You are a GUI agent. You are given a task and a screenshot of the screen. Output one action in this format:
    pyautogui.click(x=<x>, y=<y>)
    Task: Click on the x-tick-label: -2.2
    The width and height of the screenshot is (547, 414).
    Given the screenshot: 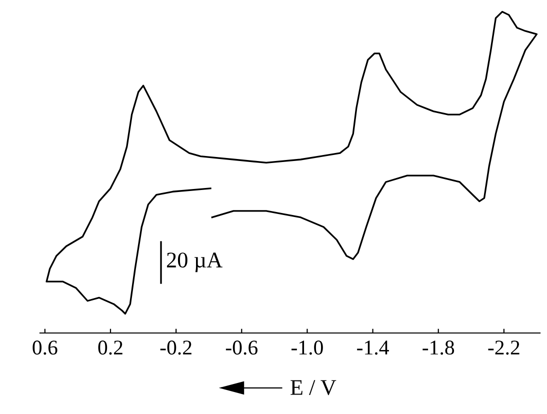 What is the action you would take?
    pyautogui.click(x=504, y=347)
    